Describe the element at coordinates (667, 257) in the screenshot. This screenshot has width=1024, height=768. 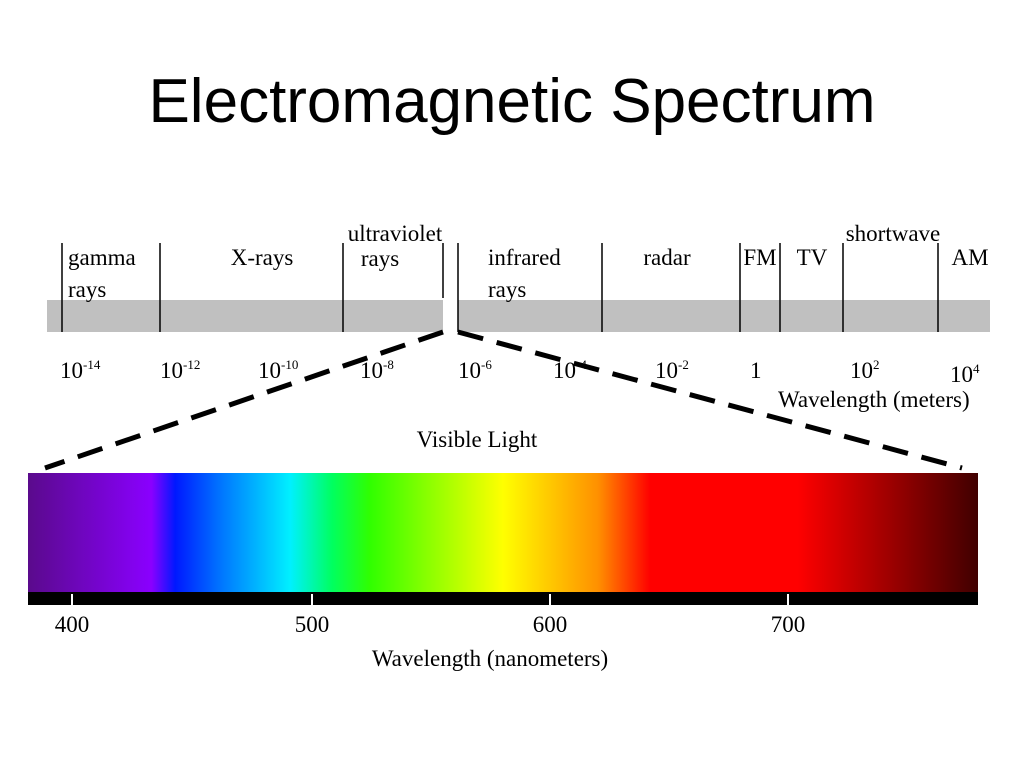
I see `band-label: radar` at that location.